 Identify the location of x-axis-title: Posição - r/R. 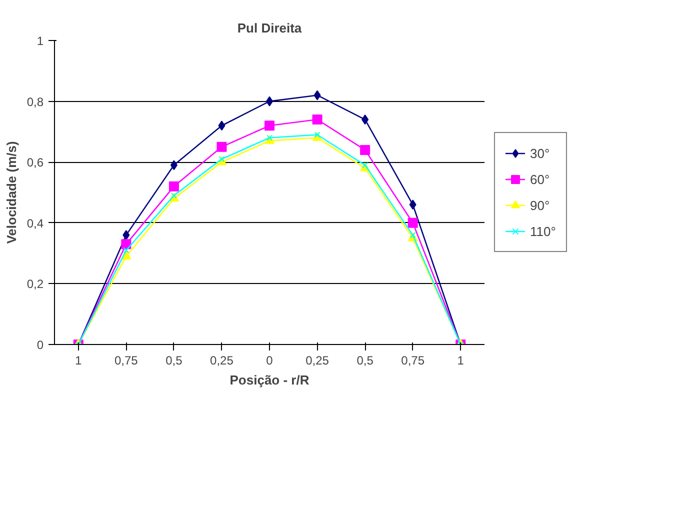
(270, 380).